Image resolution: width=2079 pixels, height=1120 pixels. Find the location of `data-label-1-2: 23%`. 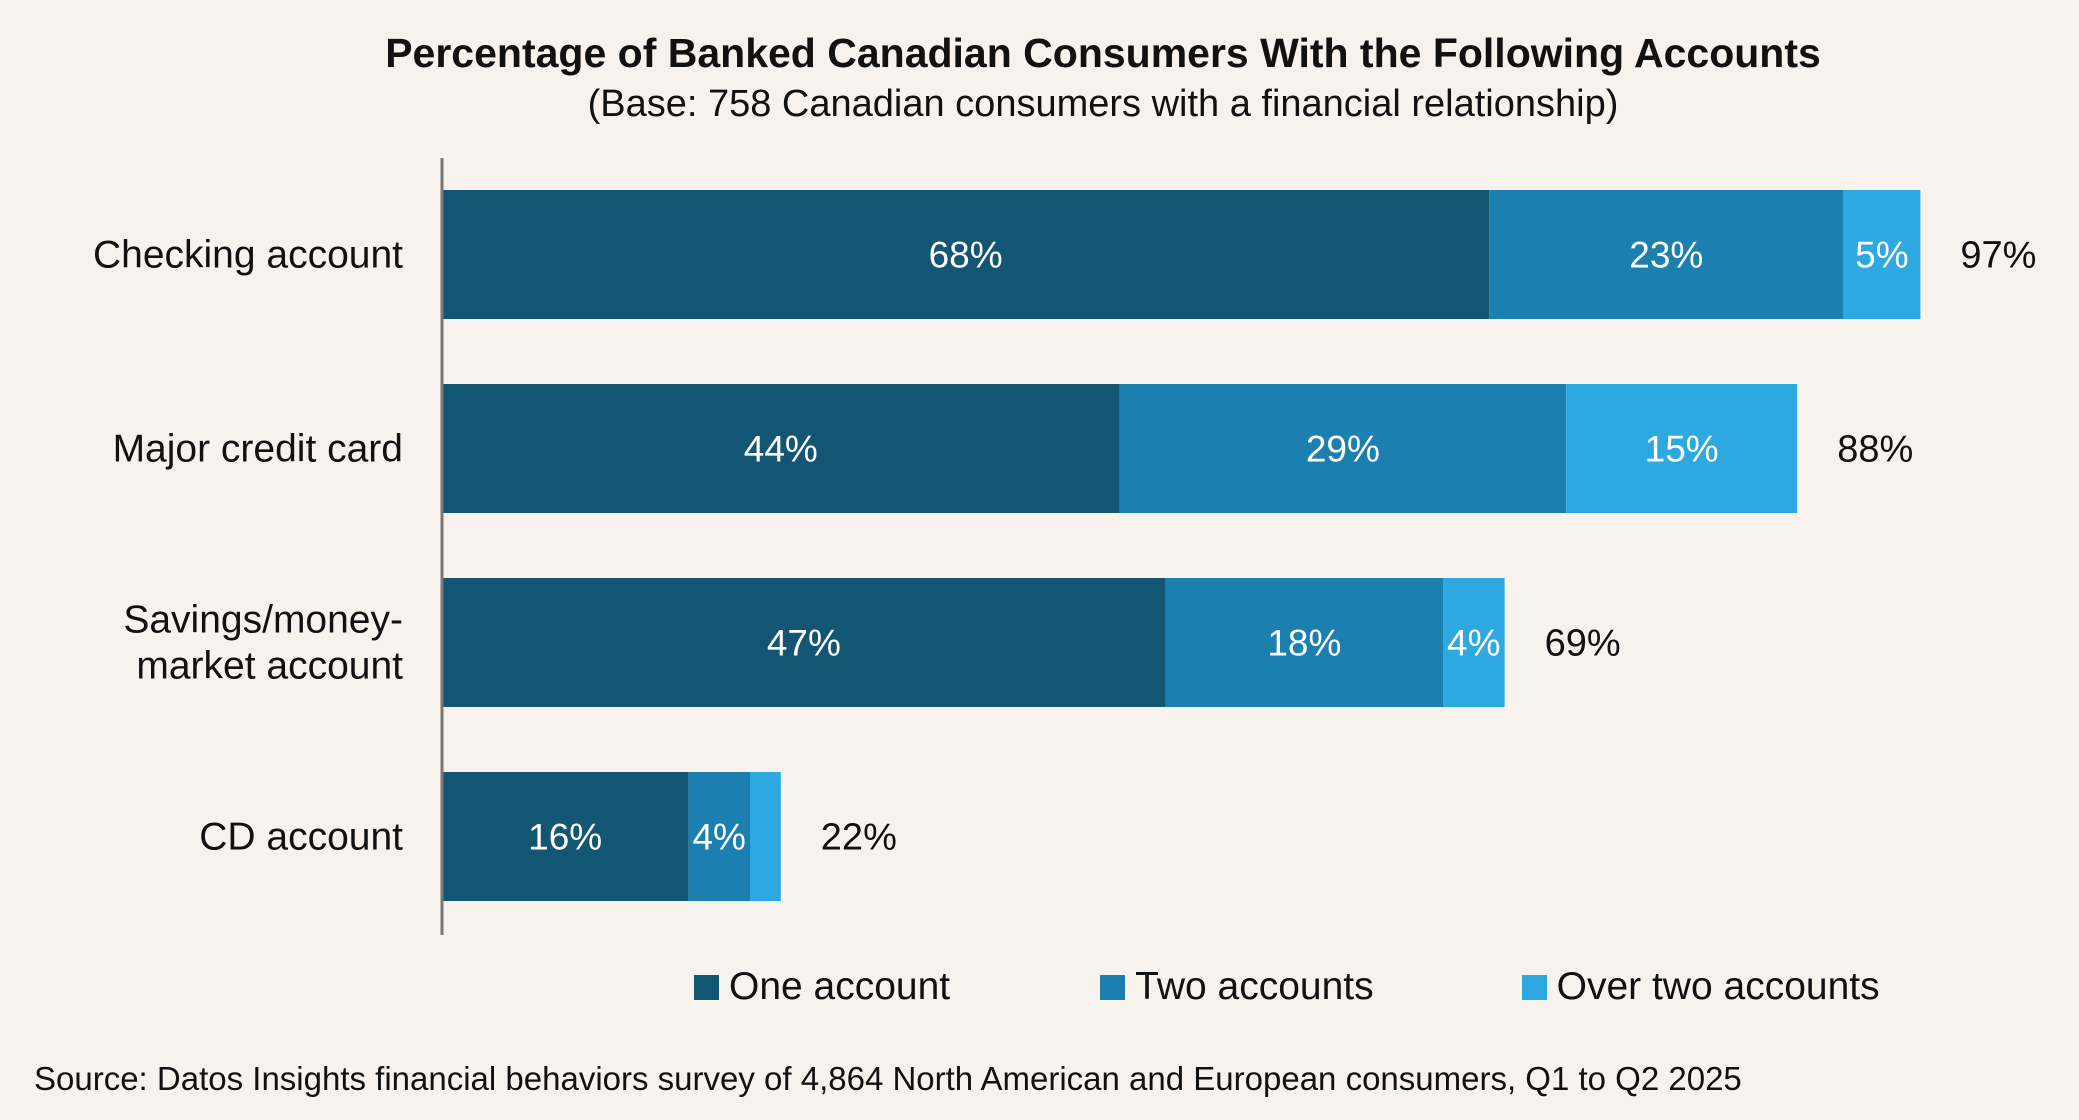

data-label-1-2: 23% is located at coordinates (1666, 255).